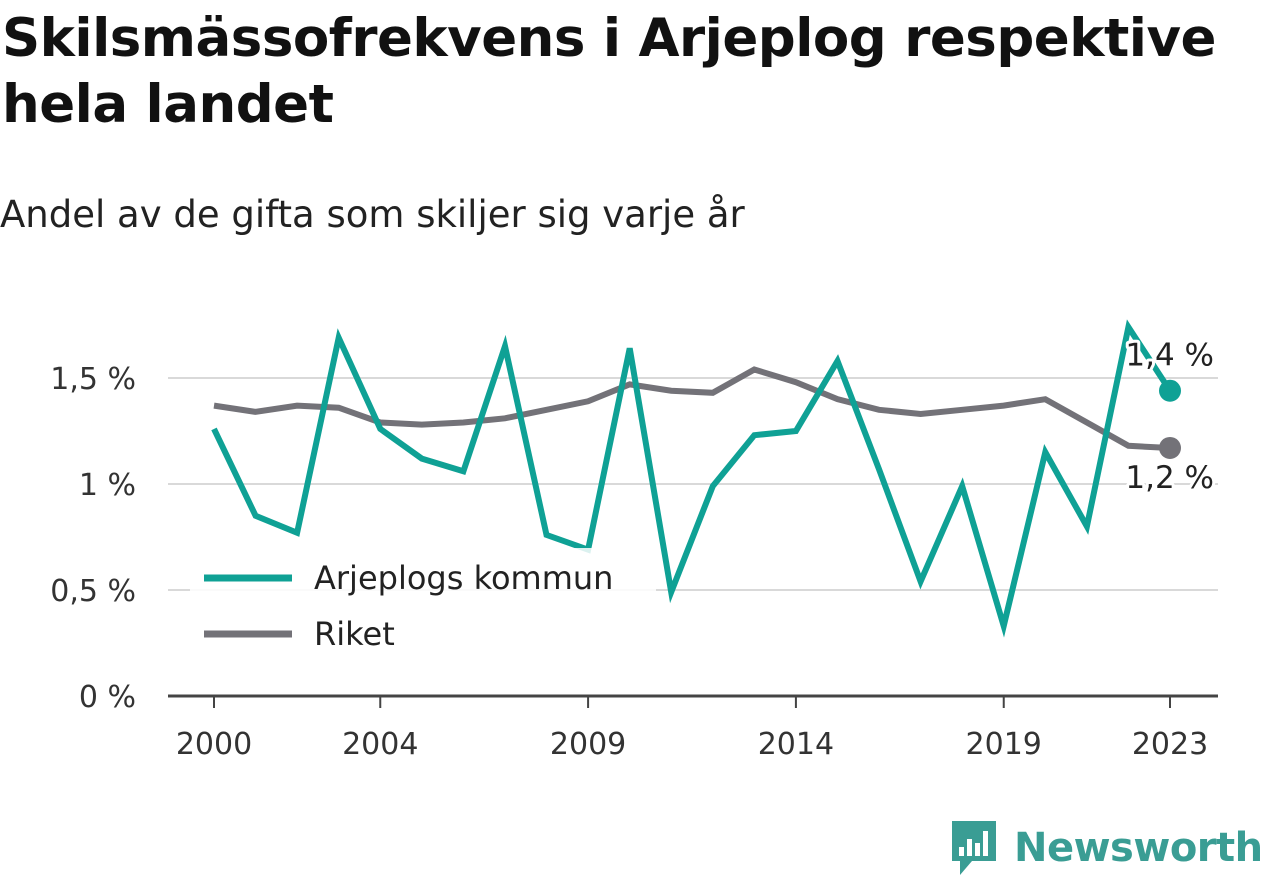 This screenshot has width=1262, height=880. Describe the element at coordinates (974, 848) in the screenshot. I see `newsworthy-logo-icon` at that location.